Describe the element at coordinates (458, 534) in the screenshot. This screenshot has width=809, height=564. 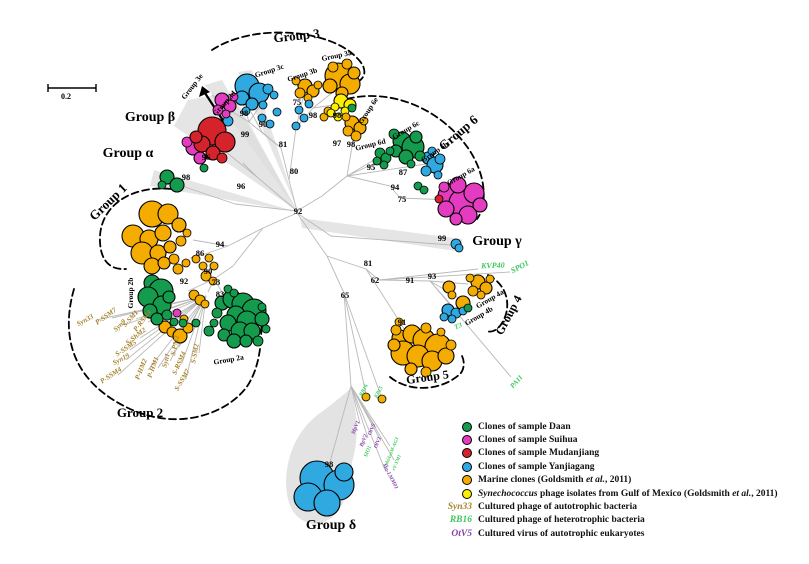
I see `legend-swatch: OtV5` at that location.